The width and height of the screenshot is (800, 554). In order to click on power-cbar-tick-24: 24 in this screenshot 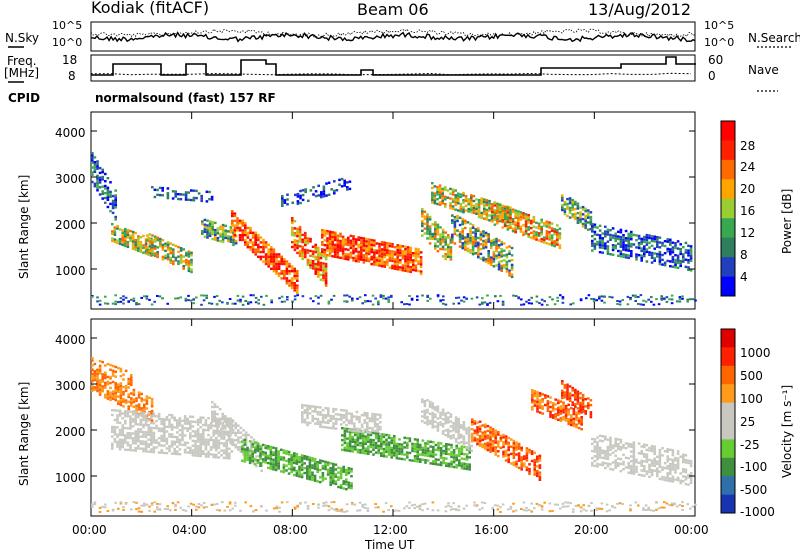, I will do `click(748, 167)`.